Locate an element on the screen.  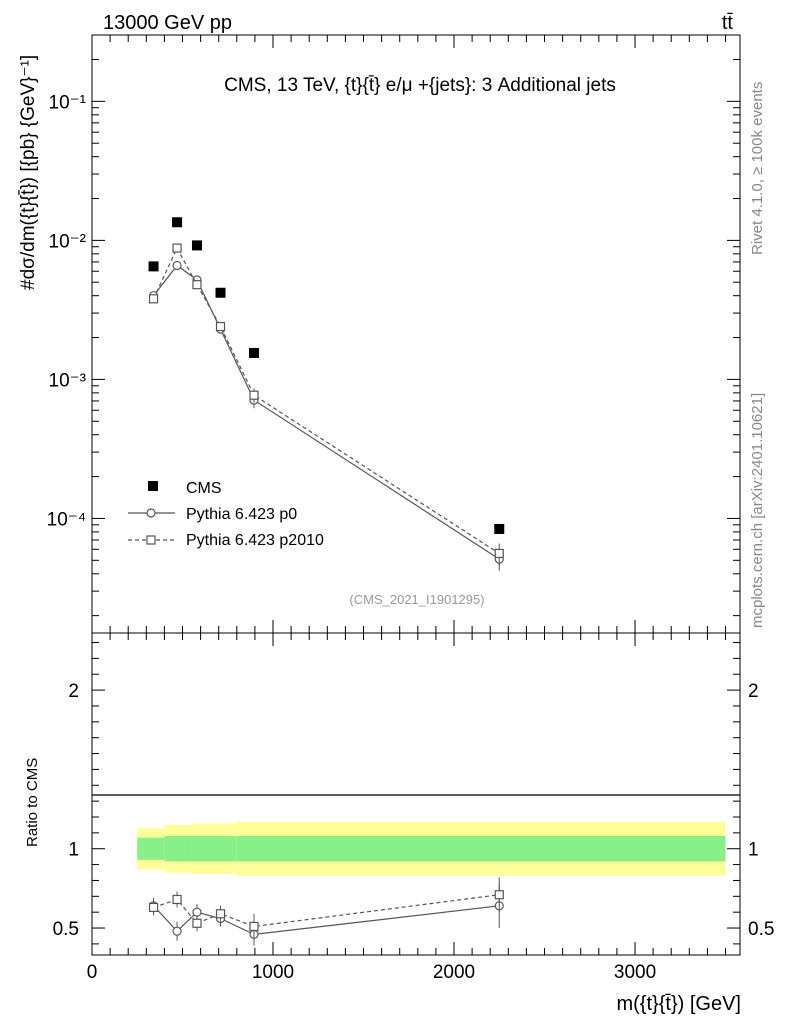
ratio-p2010-line is located at coordinates (326, 911).